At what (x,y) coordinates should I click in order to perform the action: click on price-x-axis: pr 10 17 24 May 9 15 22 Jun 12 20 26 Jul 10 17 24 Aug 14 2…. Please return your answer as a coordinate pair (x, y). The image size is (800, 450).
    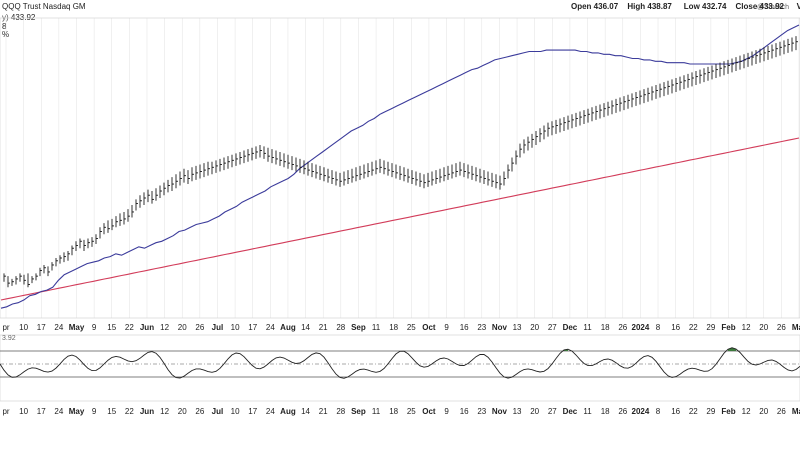
    Looking at the image, I should click on (401, 327).